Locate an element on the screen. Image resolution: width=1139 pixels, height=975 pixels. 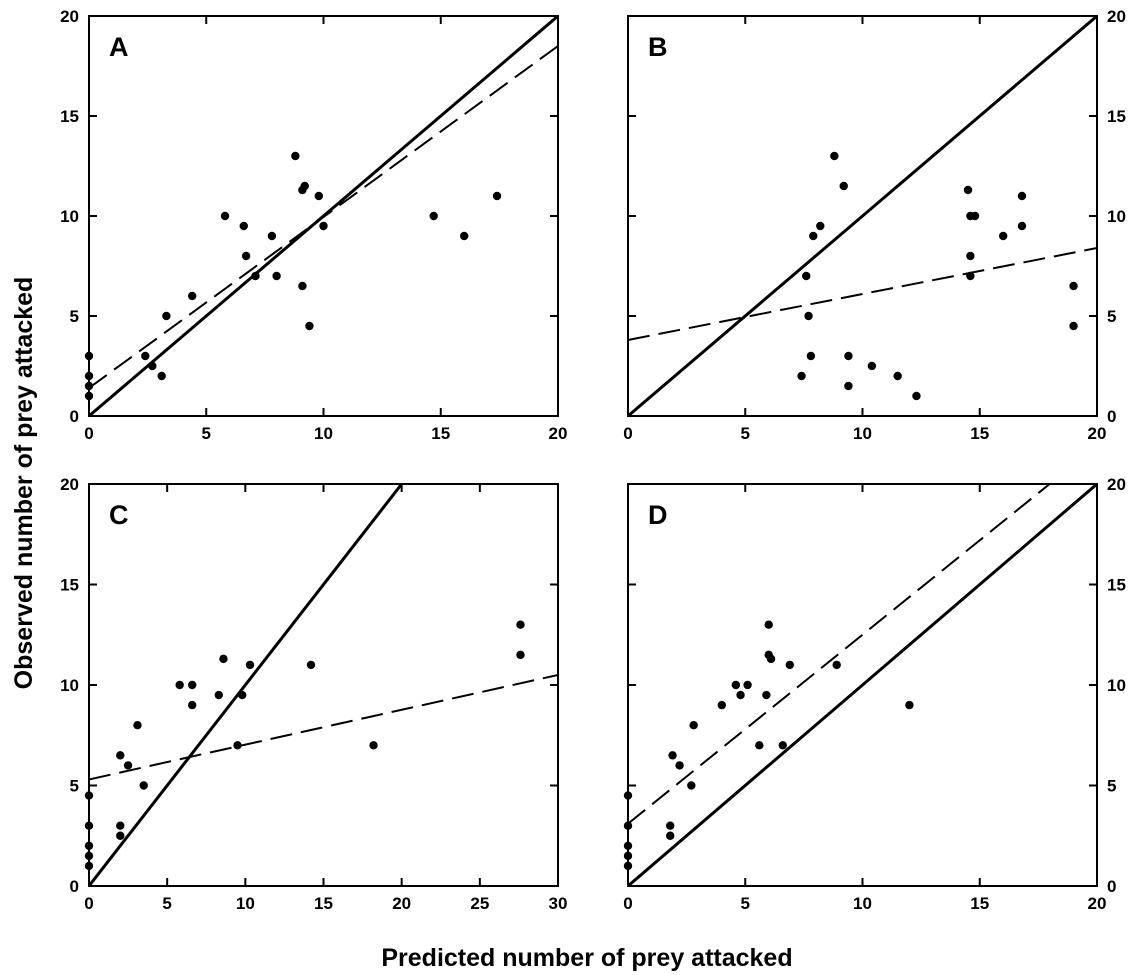
y-tick-label-d: 0 is located at coordinates (1111, 886).